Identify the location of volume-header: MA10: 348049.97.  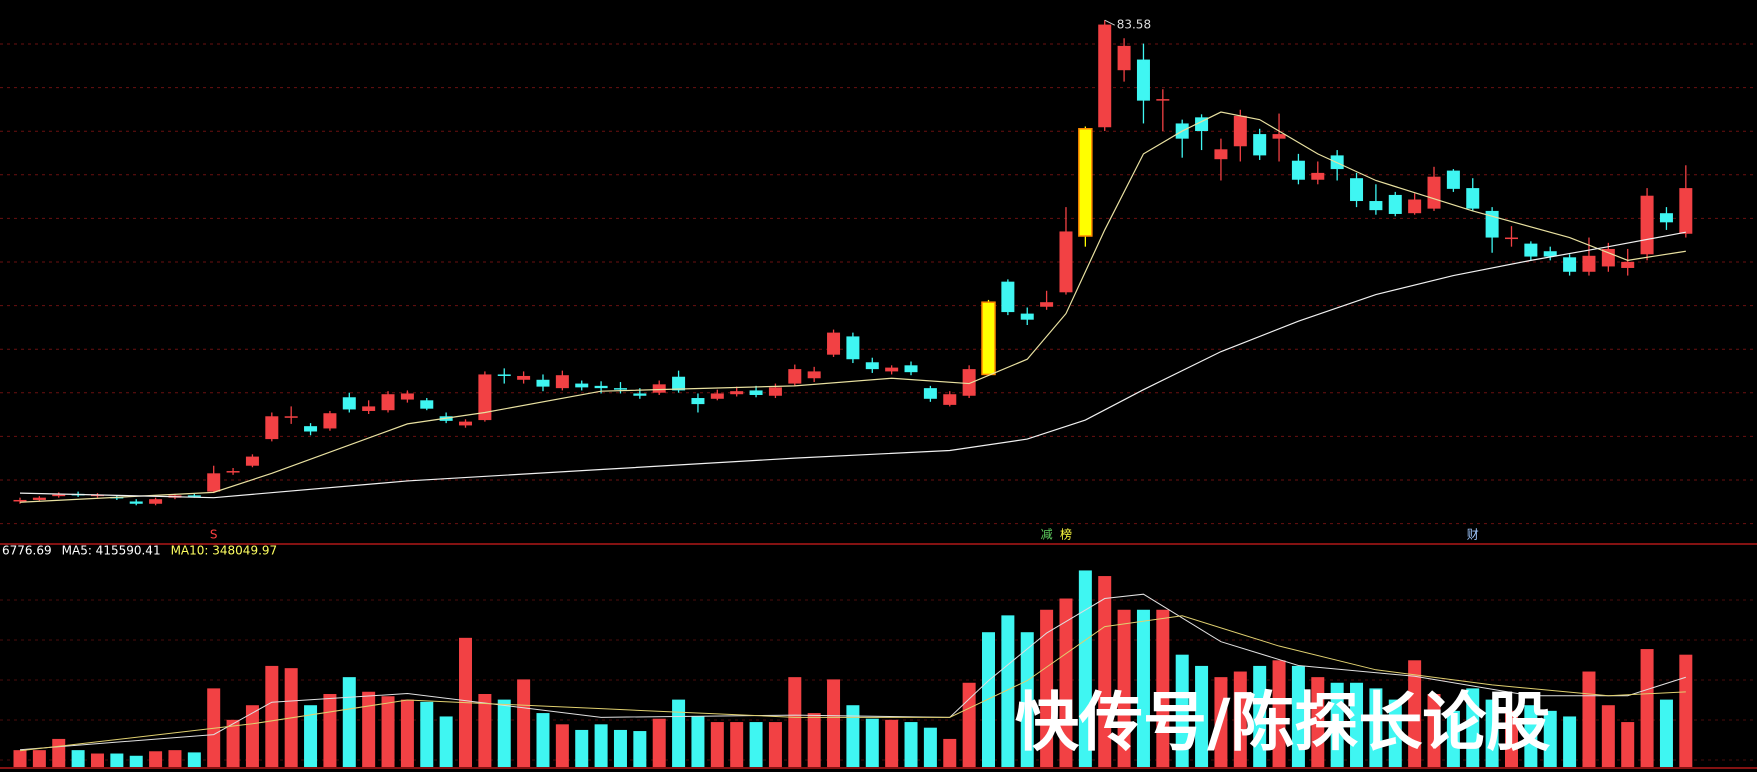
(224, 551).